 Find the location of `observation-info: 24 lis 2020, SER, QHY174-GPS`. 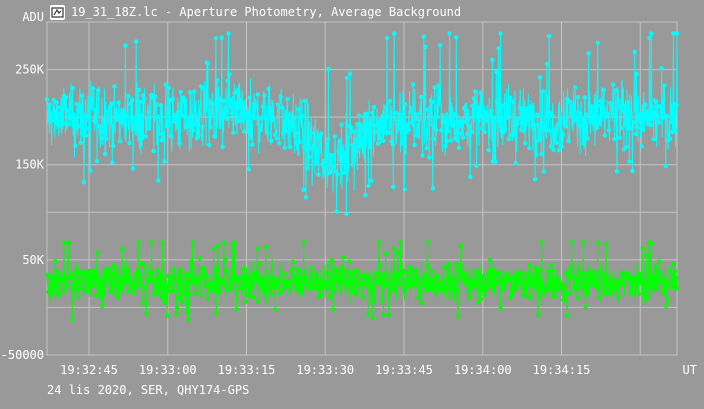

observation-info: 24 lis 2020, SER, QHY174-GPS is located at coordinates (148, 390).